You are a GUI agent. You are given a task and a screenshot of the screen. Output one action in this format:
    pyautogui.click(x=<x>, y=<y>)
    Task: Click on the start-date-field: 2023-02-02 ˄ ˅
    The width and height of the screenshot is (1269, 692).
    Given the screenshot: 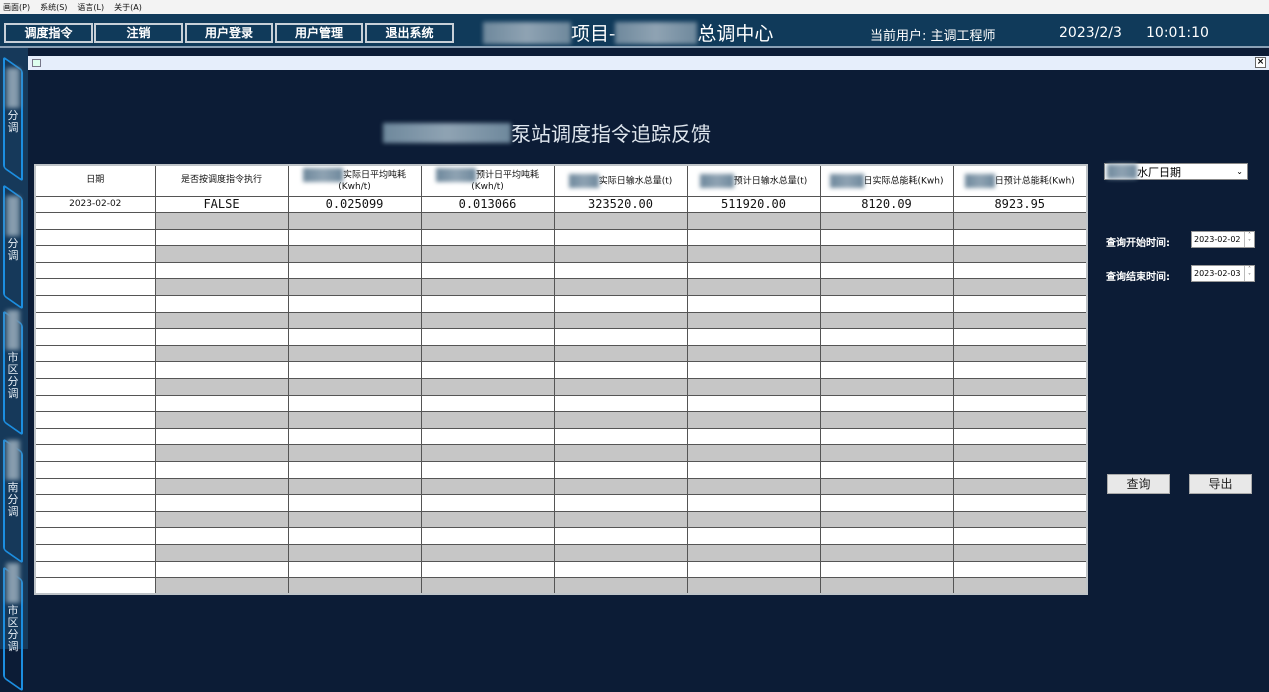 What is the action you would take?
    pyautogui.click(x=1223, y=239)
    